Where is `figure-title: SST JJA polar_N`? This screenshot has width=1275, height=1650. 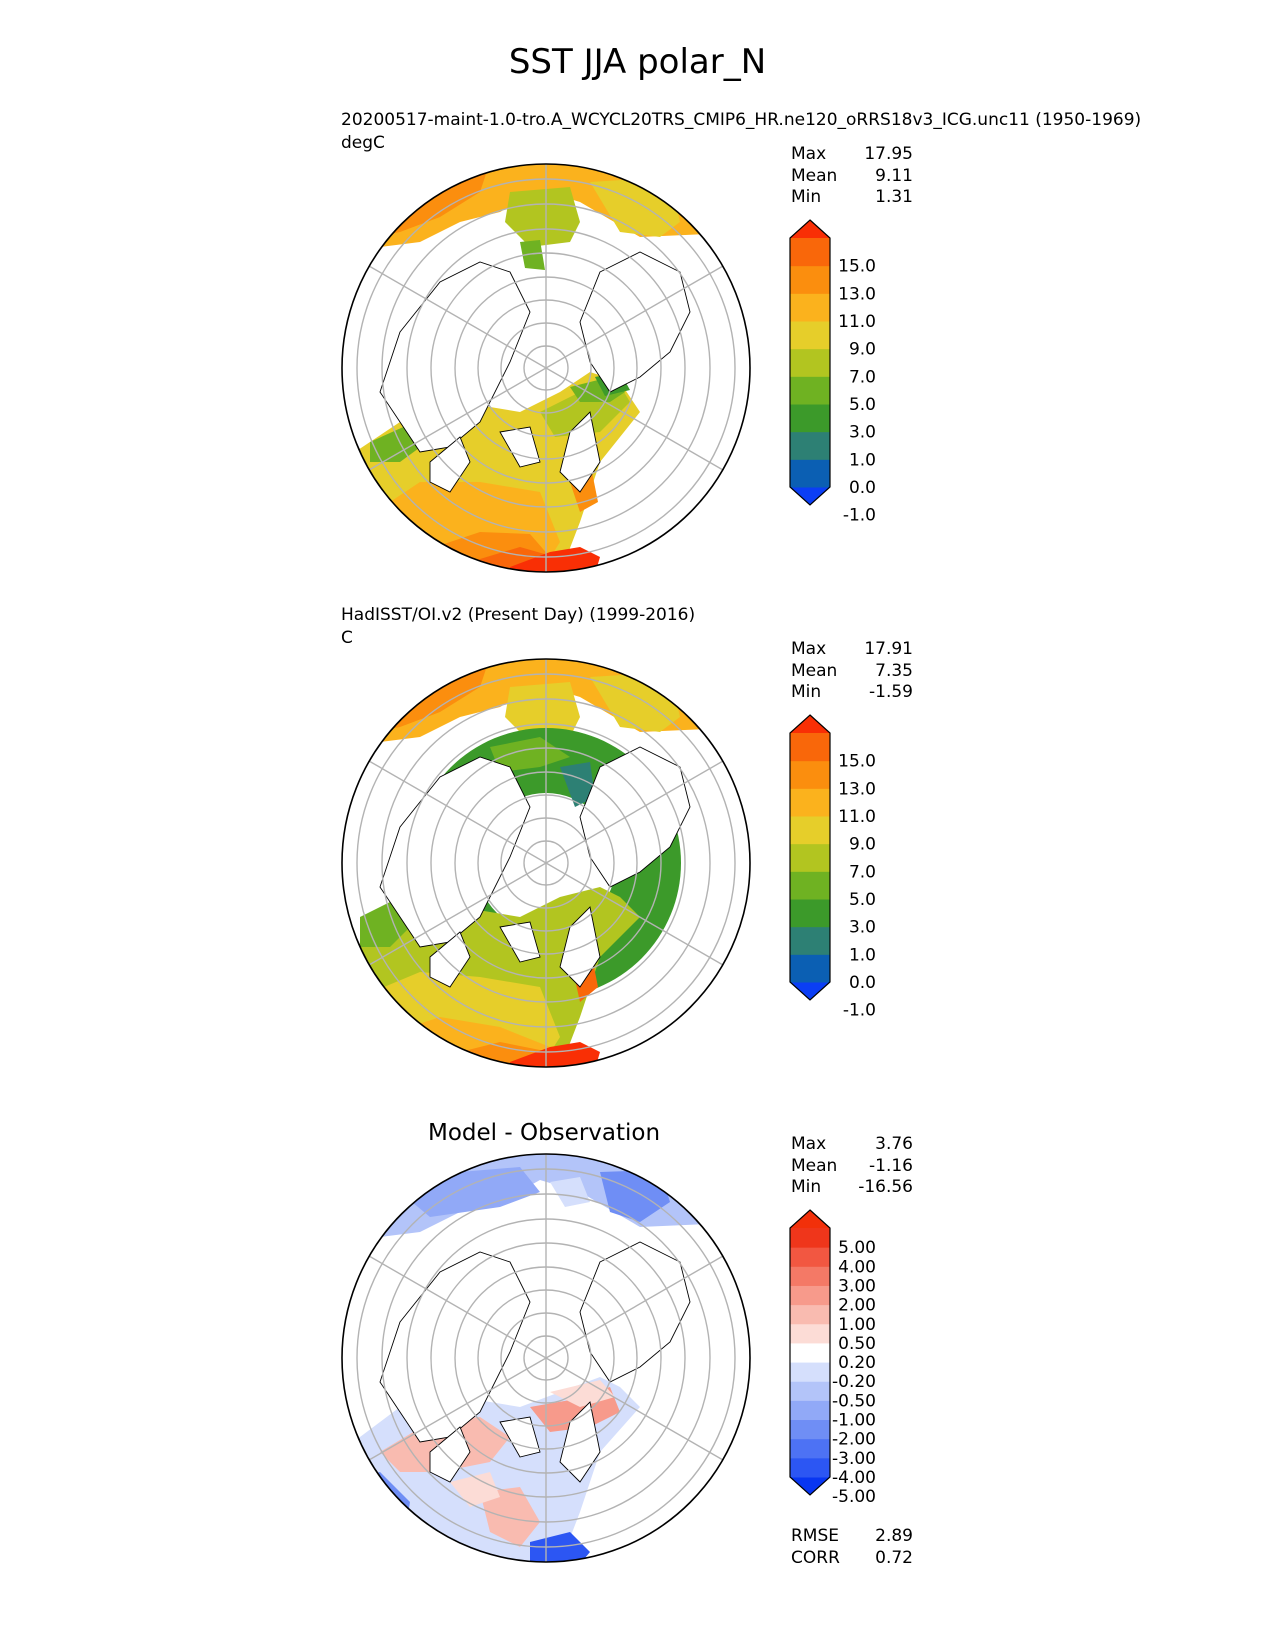
figure-title: SST JJA polar_N is located at coordinates (637, 62).